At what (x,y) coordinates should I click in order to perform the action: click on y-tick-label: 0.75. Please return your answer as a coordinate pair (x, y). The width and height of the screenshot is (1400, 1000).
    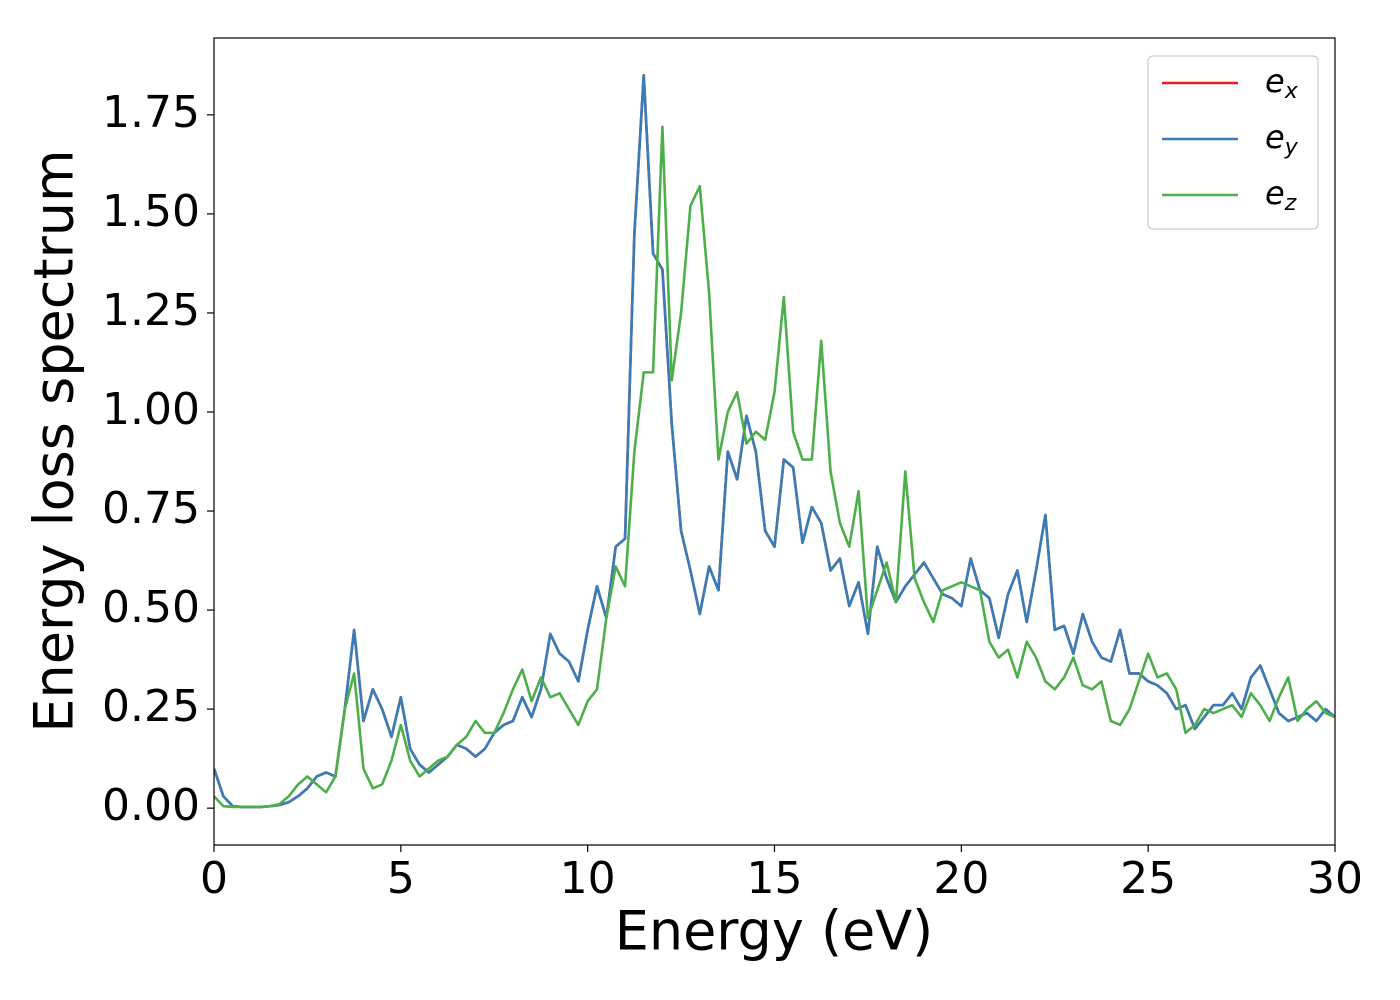
    Looking at the image, I should click on (151, 508).